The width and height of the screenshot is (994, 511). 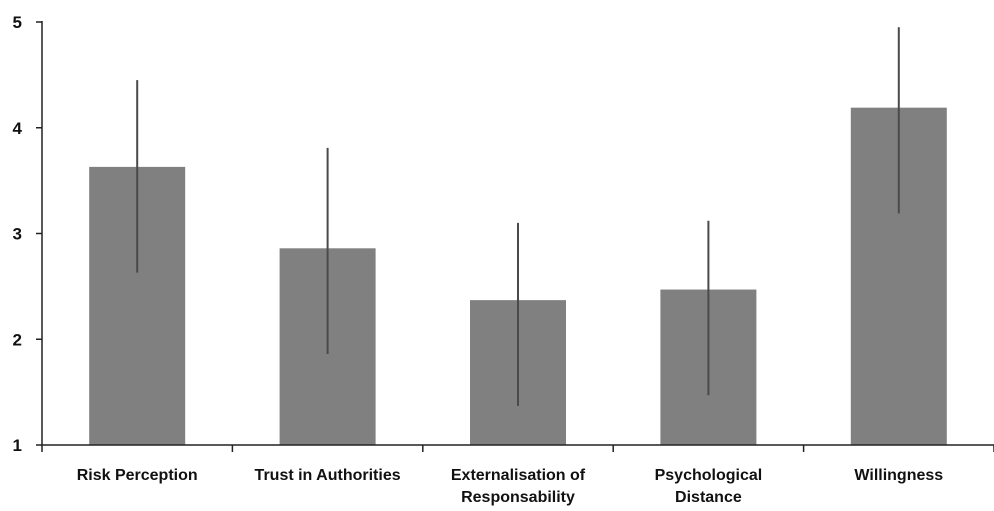 I want to click on y-tick-label-1: 2, so click(x=17, y=339).